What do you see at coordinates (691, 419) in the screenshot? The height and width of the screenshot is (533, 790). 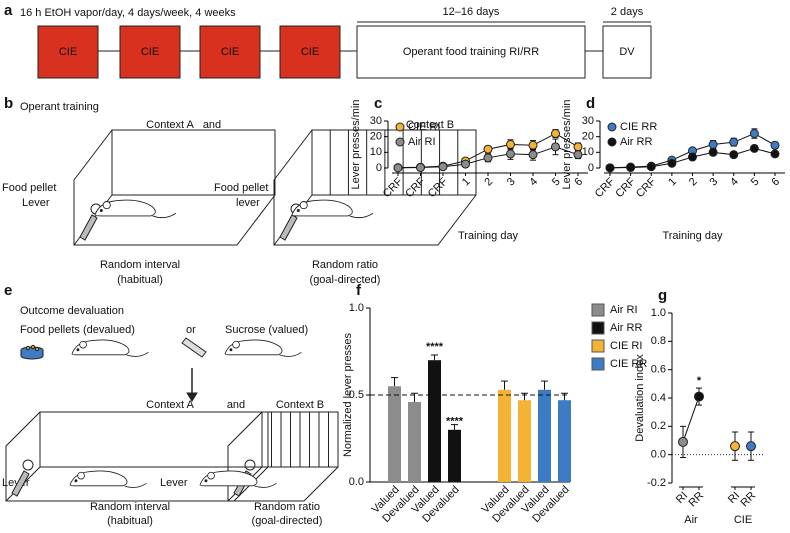 I see `connector` at bounding box center [691, 419].